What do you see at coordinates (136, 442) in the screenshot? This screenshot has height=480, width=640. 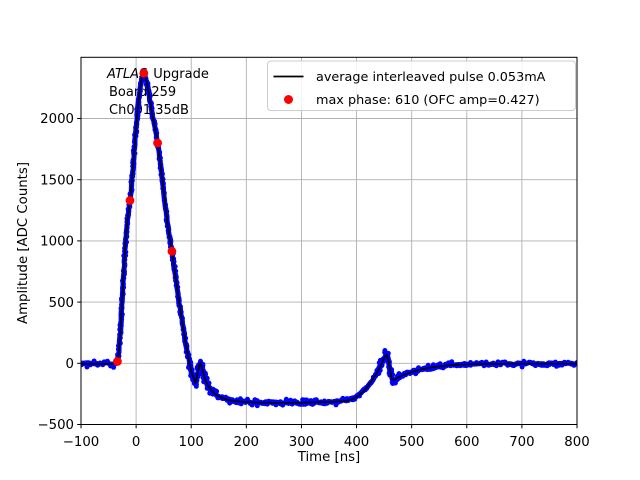 I see `x-tick-label: 0` at bounding box center [136, 442].